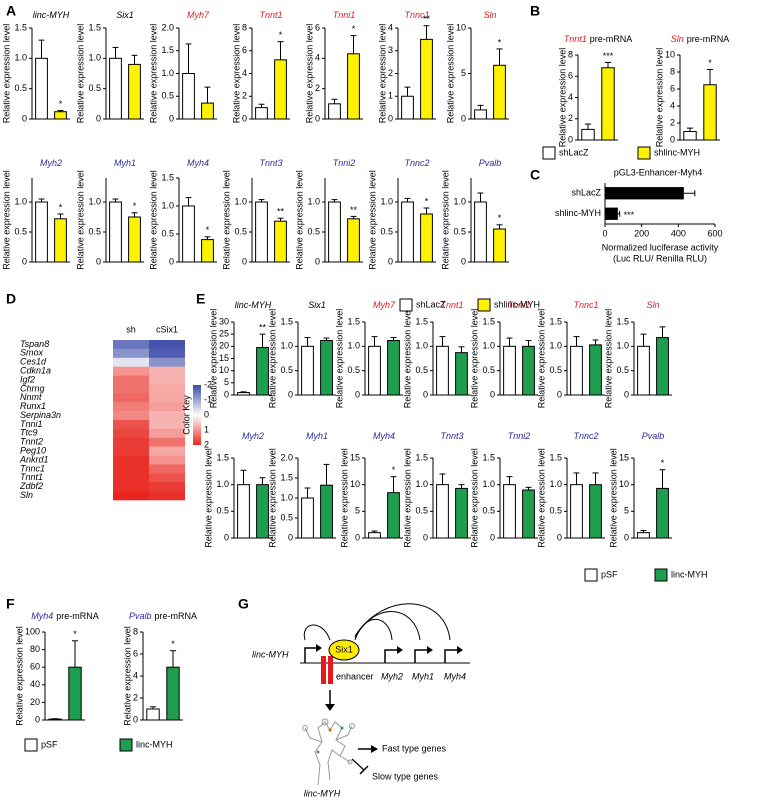 Image resolution: width=757 pixels, height=800 pixels. What do you see at coordinates (10, 604) in the screenshot?
I see `panel-label: F` at bounding box center [10, 604].